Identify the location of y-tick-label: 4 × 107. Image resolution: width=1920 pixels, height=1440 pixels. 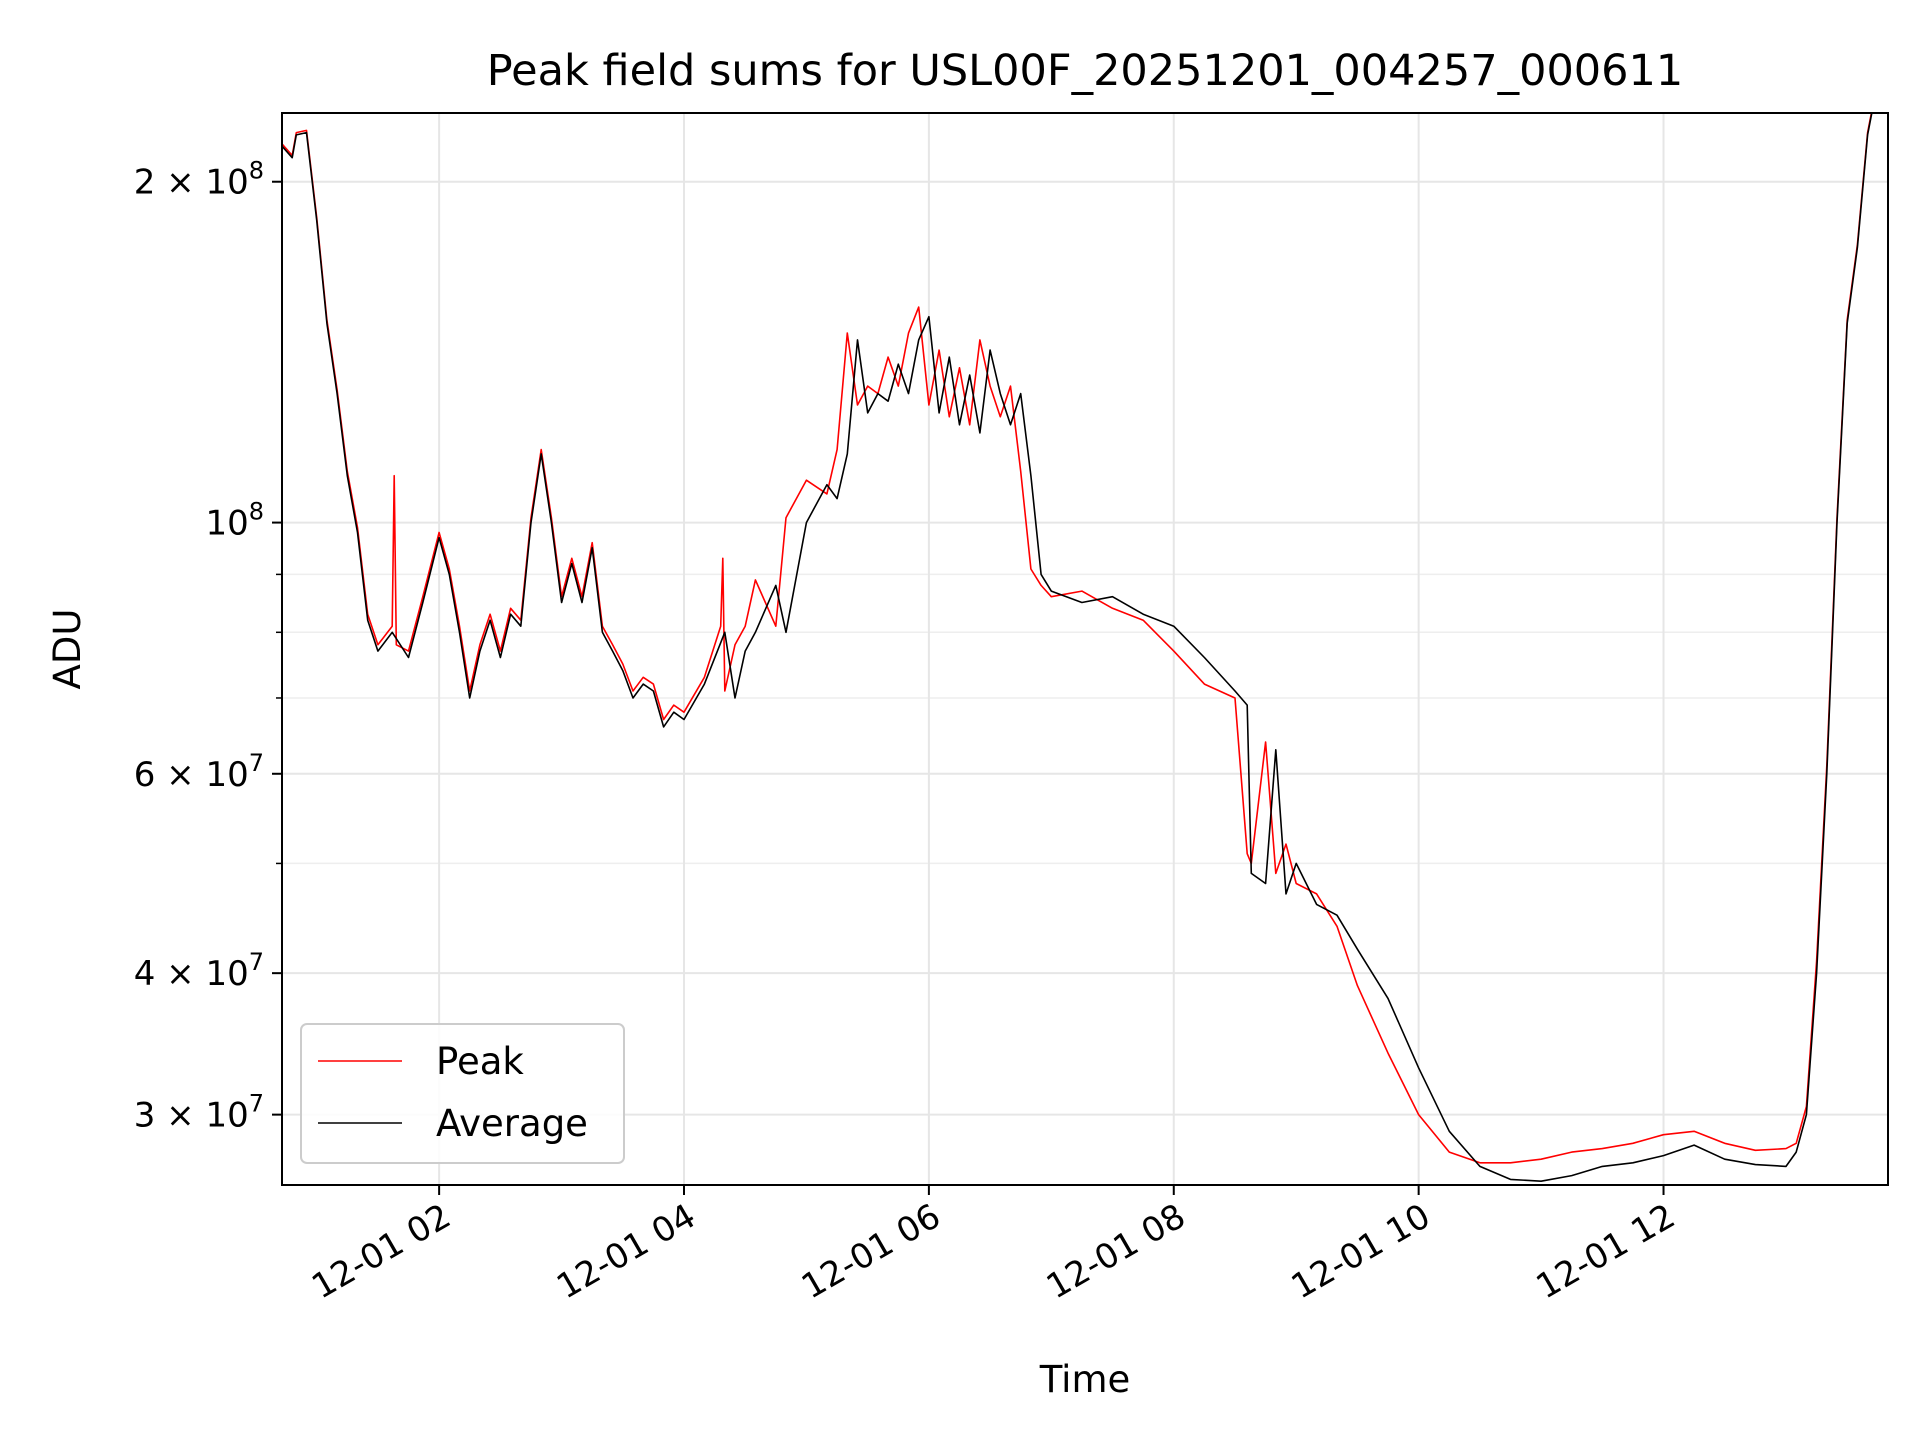
(199, 971).